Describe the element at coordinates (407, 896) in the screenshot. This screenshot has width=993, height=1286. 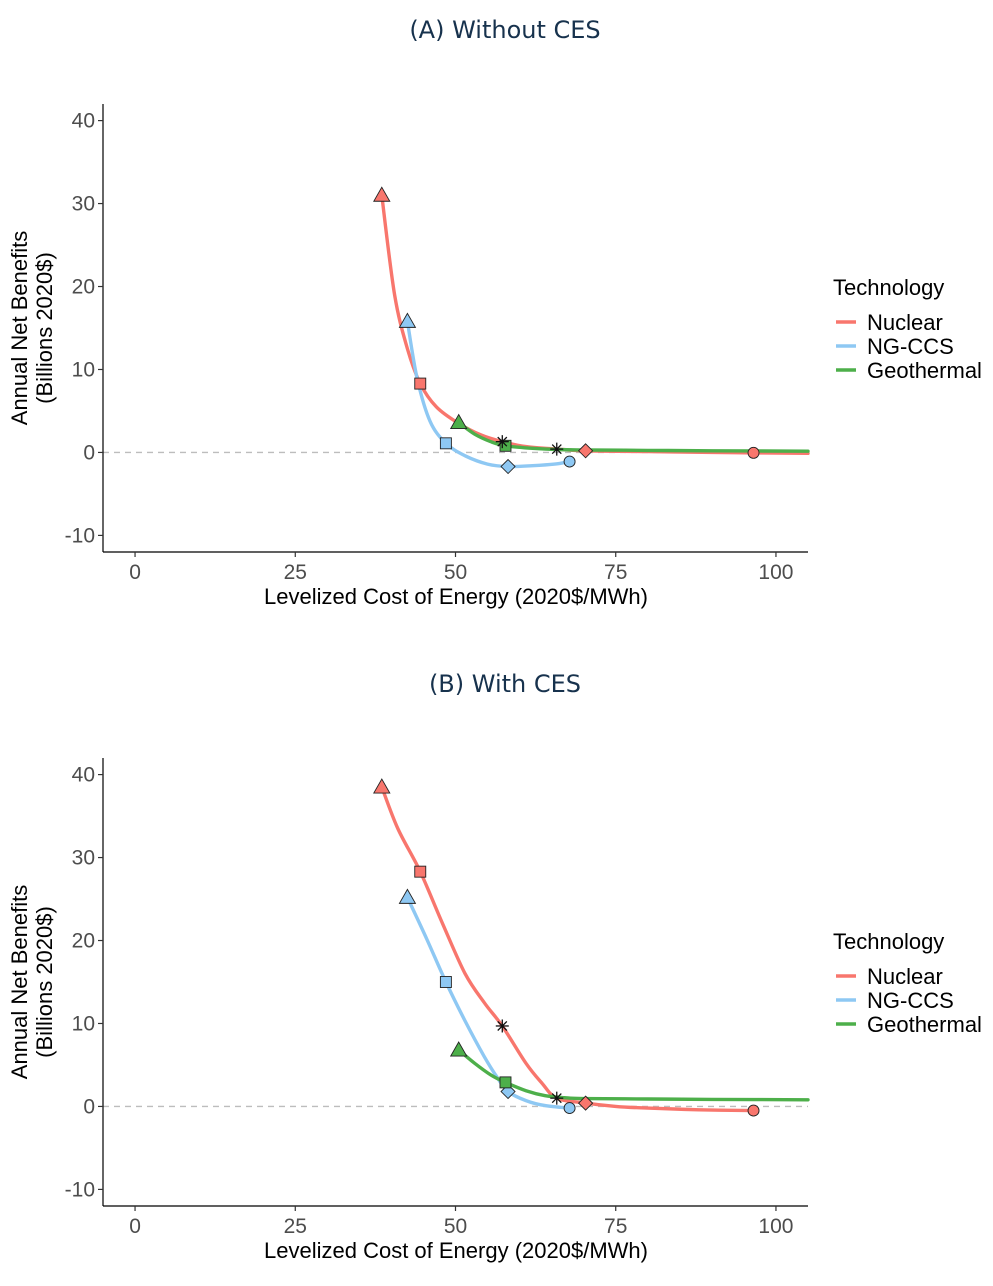
I see `panel-b-point-ng-ccs-triangle` at that location.